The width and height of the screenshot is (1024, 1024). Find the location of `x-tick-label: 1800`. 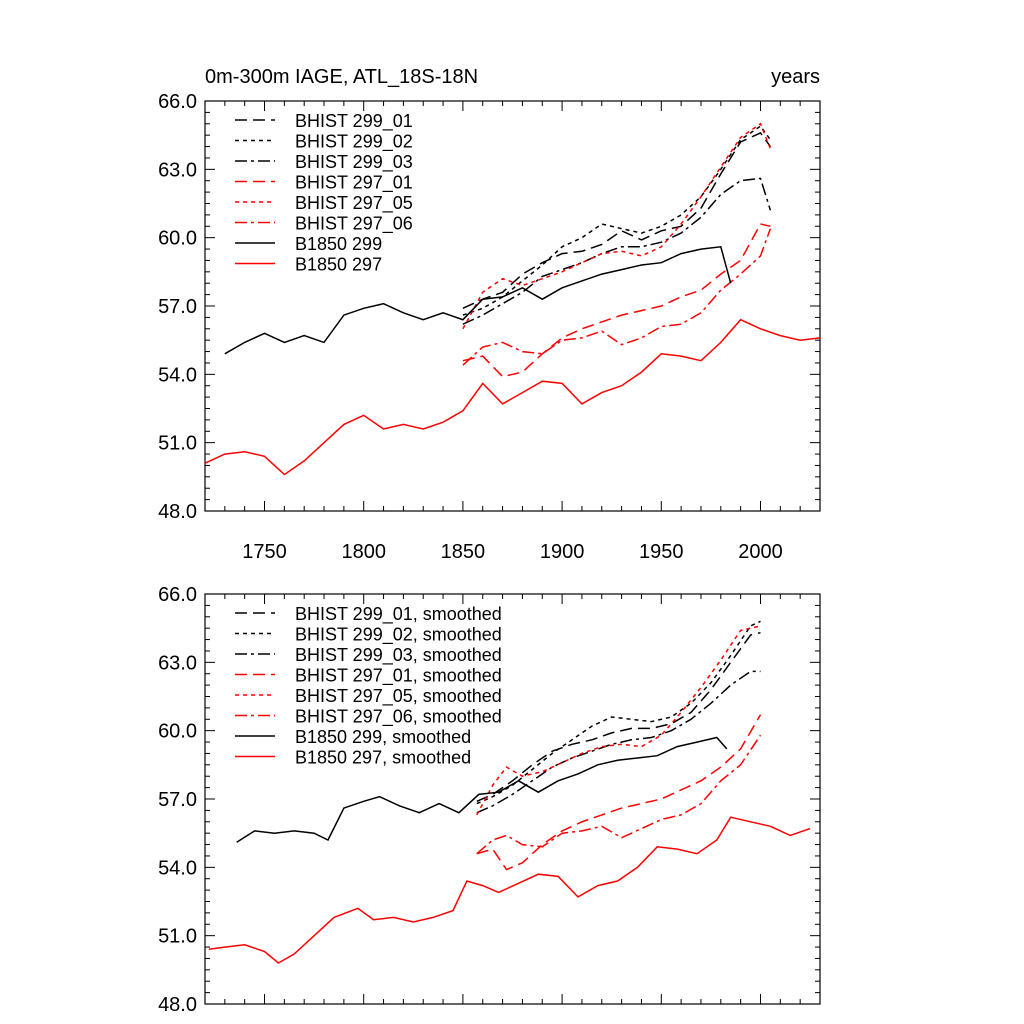

x-tick-label: 1800 is located at coordinates (363, 552).